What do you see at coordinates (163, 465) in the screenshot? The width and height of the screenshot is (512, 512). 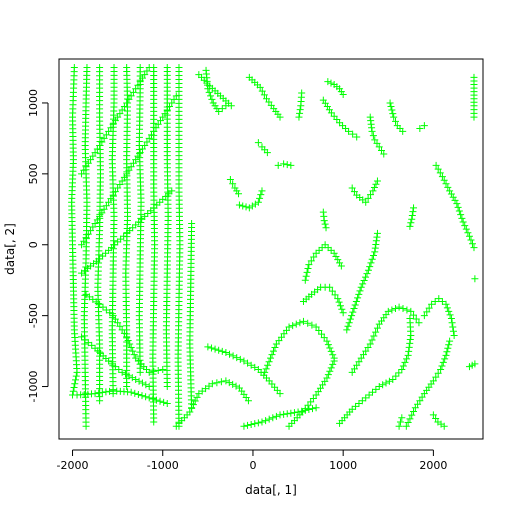 I see `x-tick-label: -1000` at bounding box center [163, 465].